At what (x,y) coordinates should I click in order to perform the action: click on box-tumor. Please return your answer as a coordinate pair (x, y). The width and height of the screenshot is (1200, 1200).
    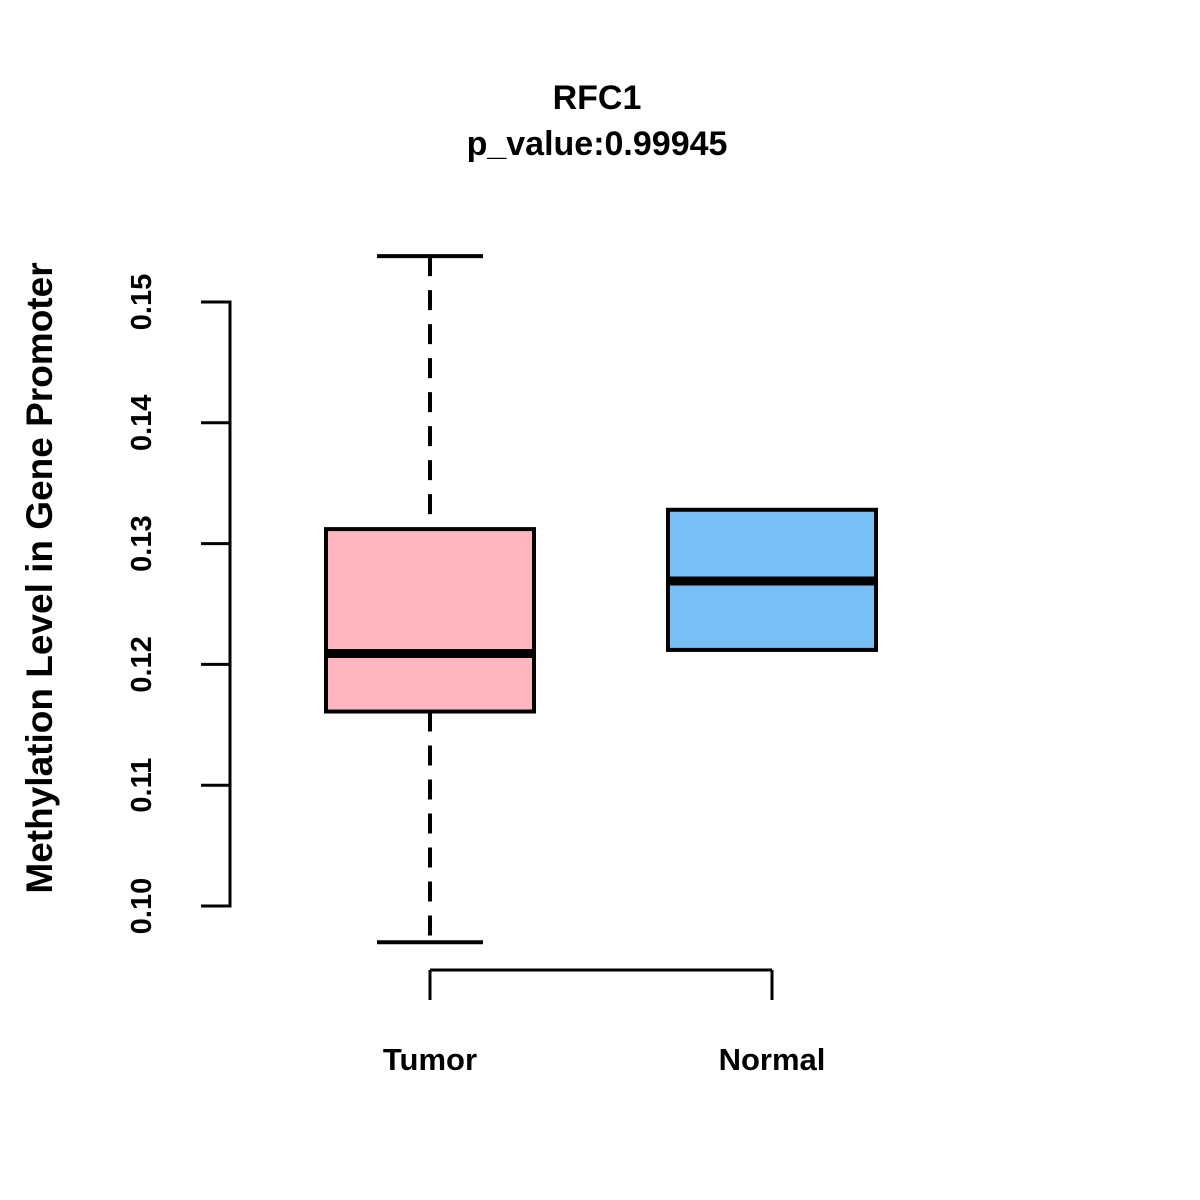
    Looking at the image, I should click on (430, 620).